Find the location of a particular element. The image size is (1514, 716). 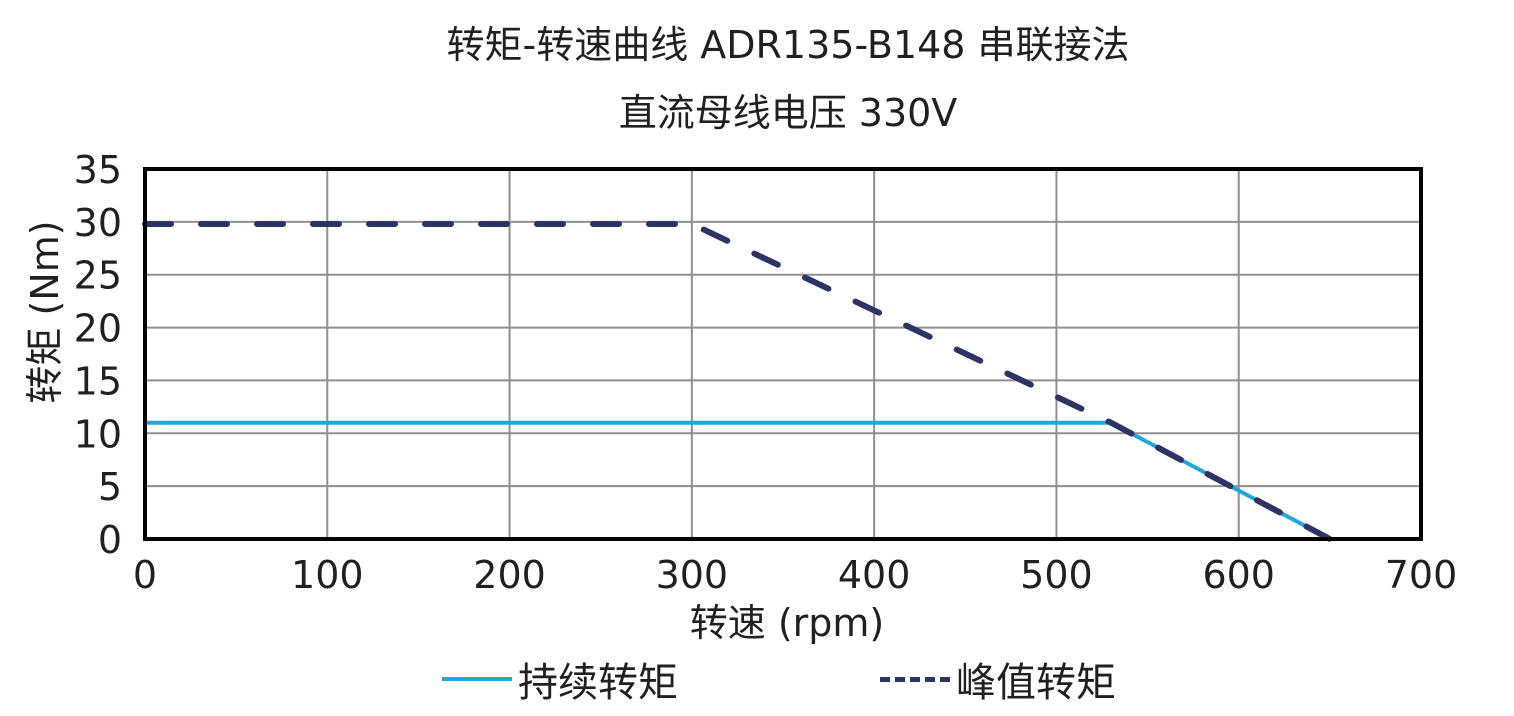

y-tick-label: 15 is located at coordinates (98, 381).